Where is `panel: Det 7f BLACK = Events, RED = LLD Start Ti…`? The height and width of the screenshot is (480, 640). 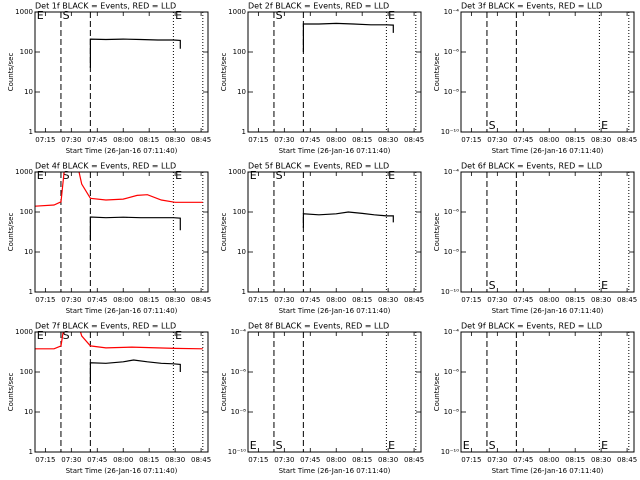 panel: Det 7f BLACK = Events, RED = LLD Start Ti… is located at coordinates (109, 399).